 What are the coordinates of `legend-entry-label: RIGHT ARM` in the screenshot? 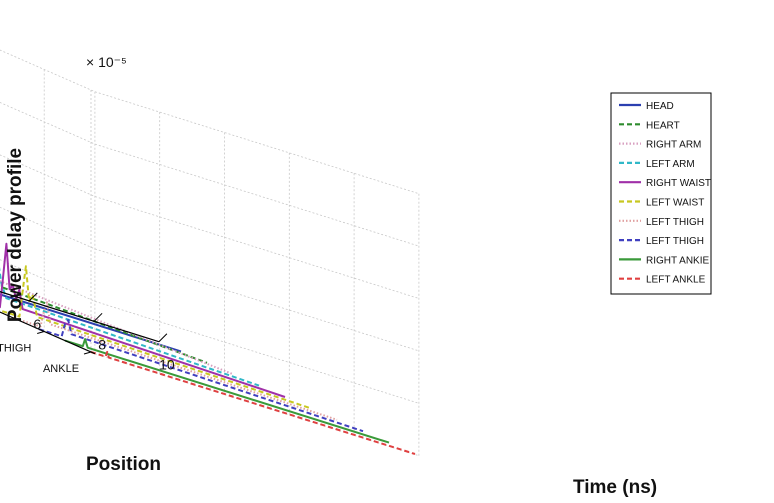 It's located at (673, 145).